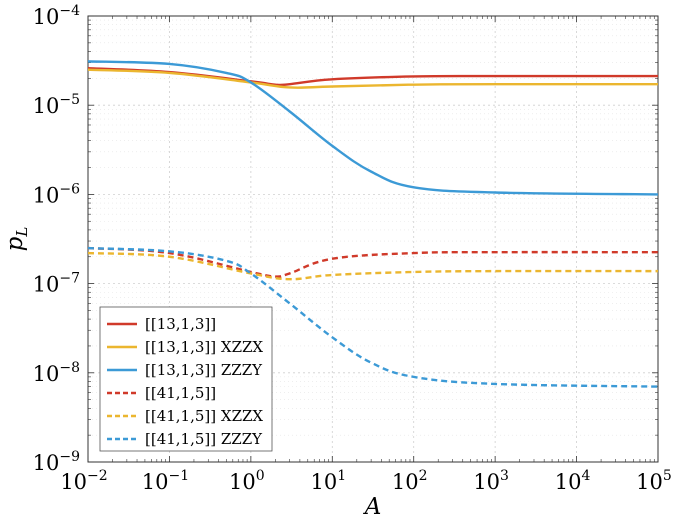 Image resolution: width=681 pixels, height=522 pixels. Describe the element at coordinates (69, 279) in the screenshot. I see `y-tick-exponent: −7` at that location.